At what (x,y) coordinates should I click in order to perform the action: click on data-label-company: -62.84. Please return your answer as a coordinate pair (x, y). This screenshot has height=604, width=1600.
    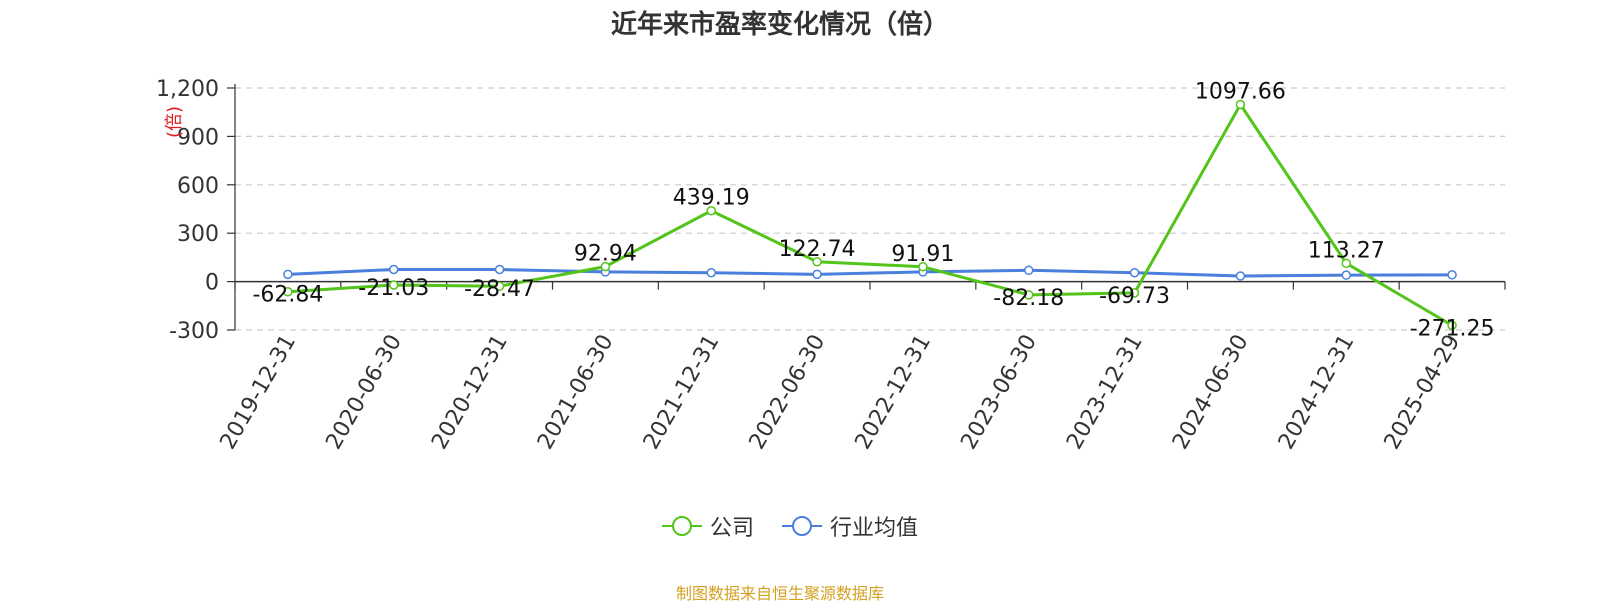
    Looking at the image, I should click on (287, 295).